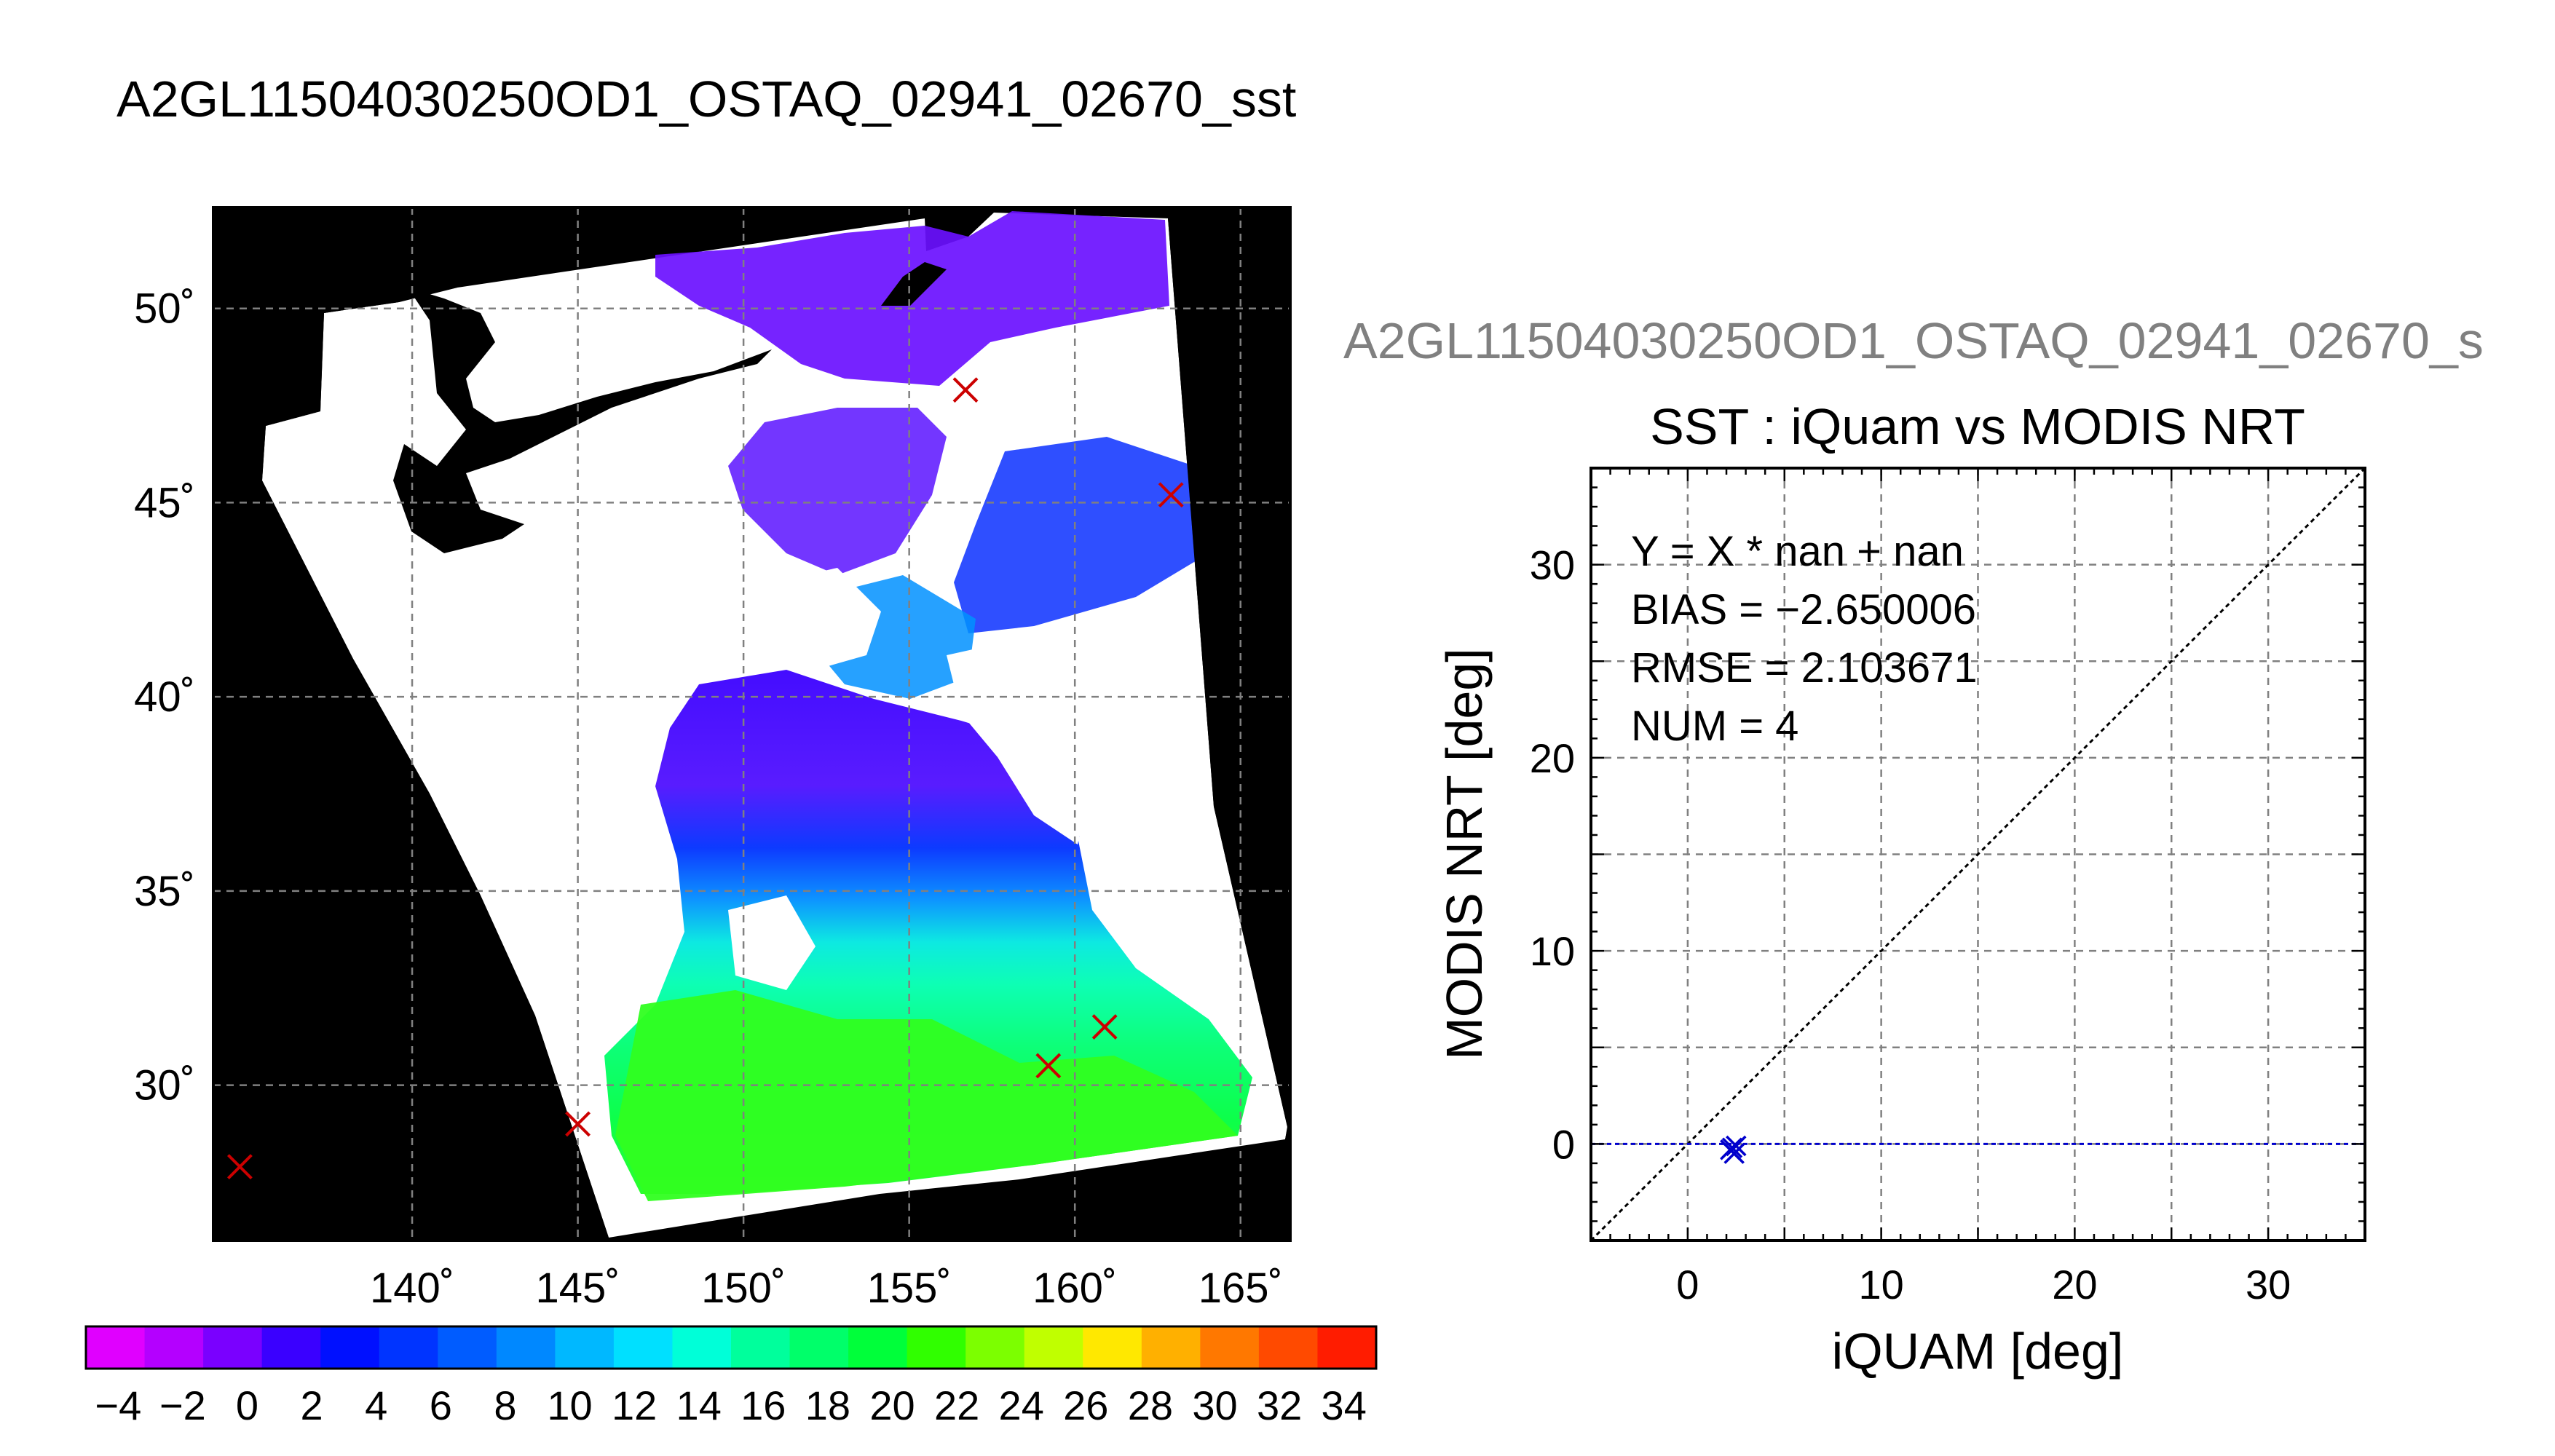 This screenshot has height=1456, width=2555. Describe the element at coordinates (1344, 1405) in the screenshot. I see `colorbar-tick-label: 34` at that location.